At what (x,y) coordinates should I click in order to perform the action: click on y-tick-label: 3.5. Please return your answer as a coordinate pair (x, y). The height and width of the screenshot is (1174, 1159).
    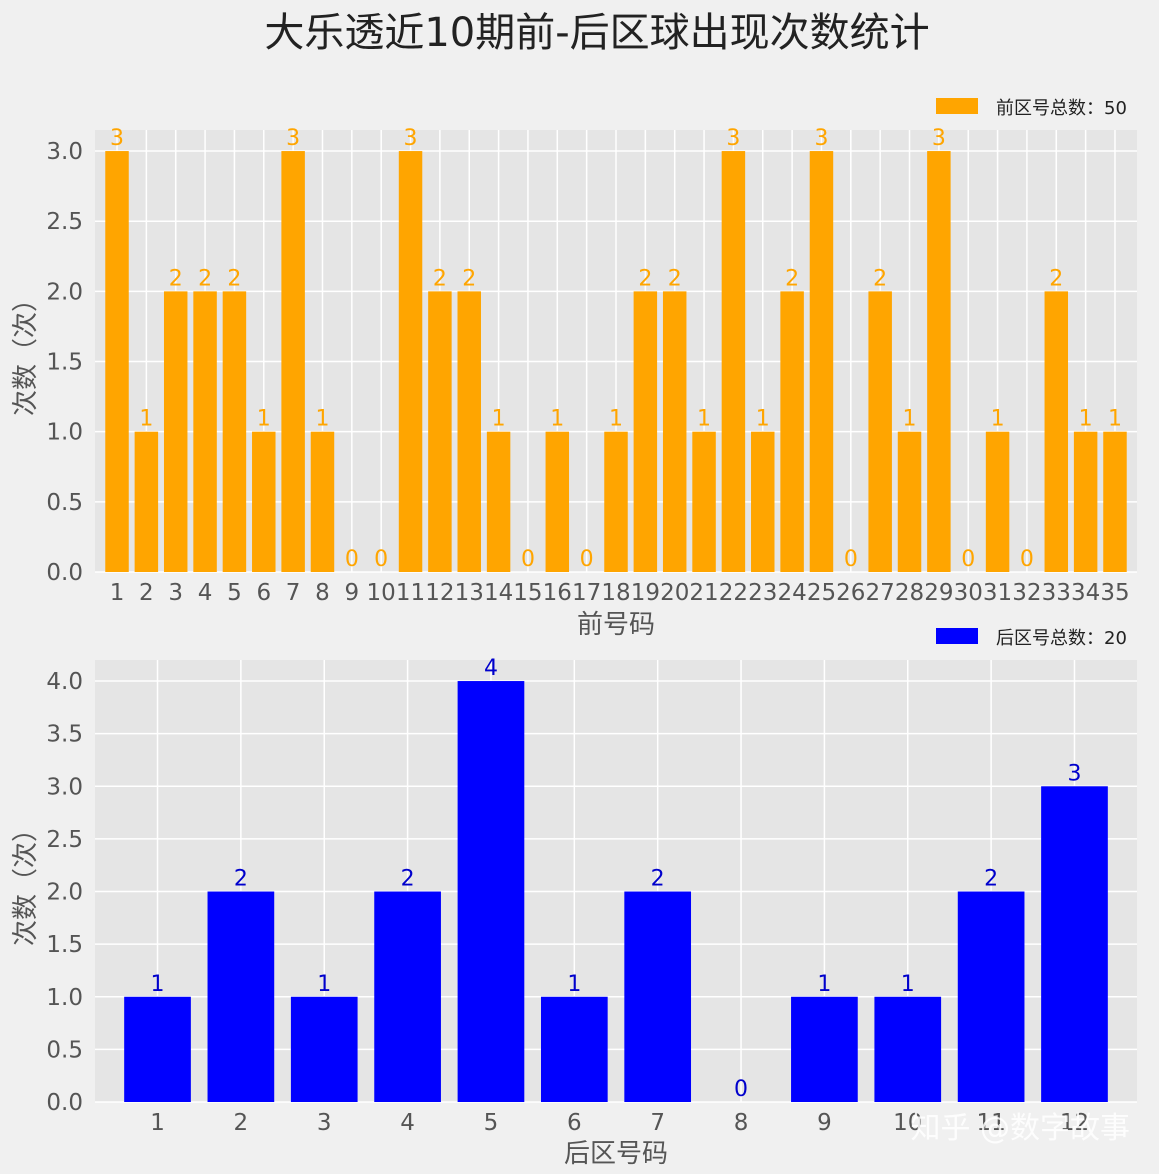
    Looking at the image, I should click on (64, 735).